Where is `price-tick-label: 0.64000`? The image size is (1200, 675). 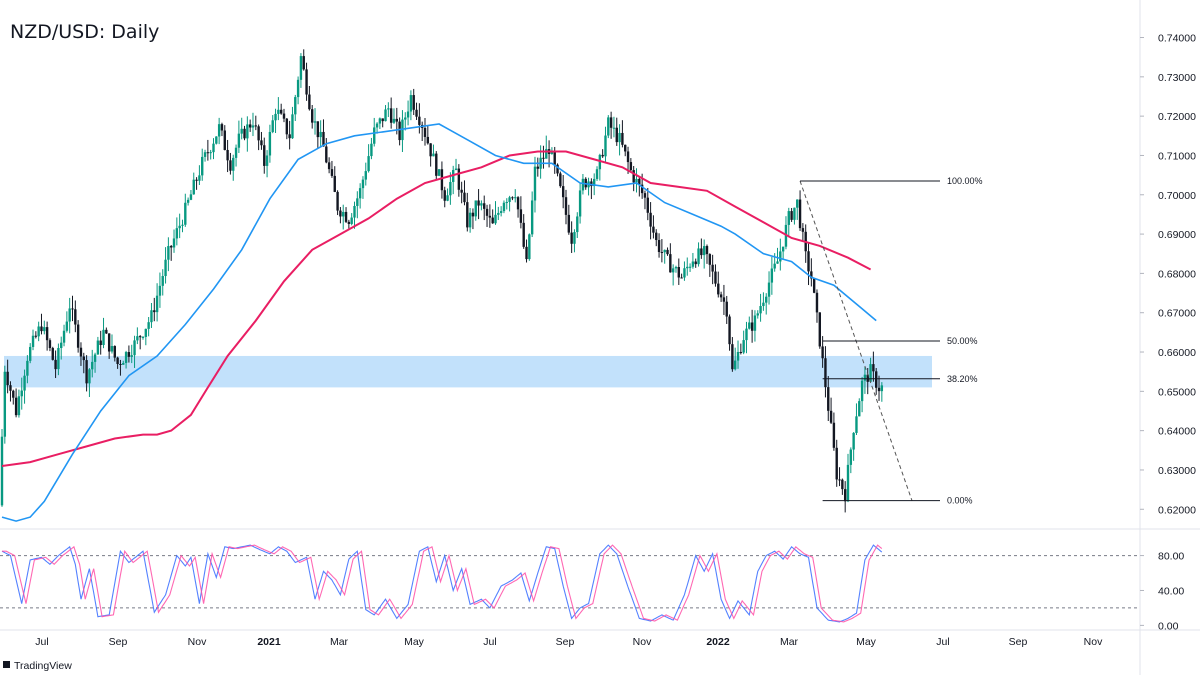 price-tick-label: 0.64000 is located at coordinates (1177, 432).